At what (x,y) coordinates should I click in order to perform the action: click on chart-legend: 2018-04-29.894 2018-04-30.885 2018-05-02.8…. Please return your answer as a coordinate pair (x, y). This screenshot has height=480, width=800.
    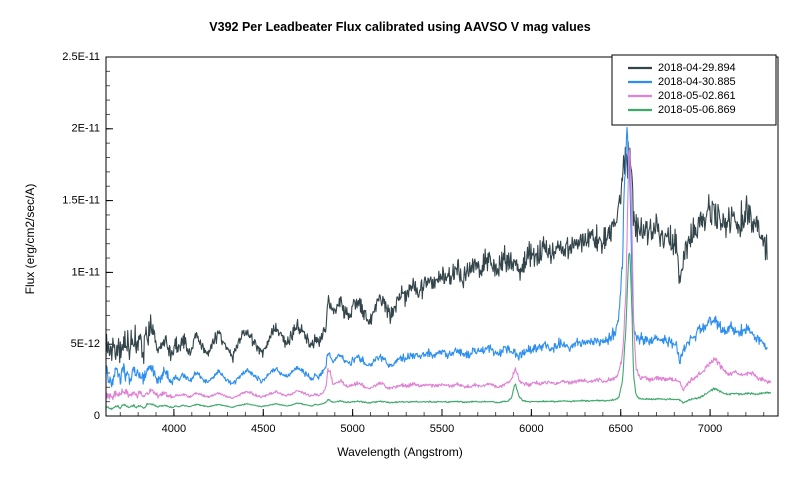
    Looking at the image, I should click on (694, 90).